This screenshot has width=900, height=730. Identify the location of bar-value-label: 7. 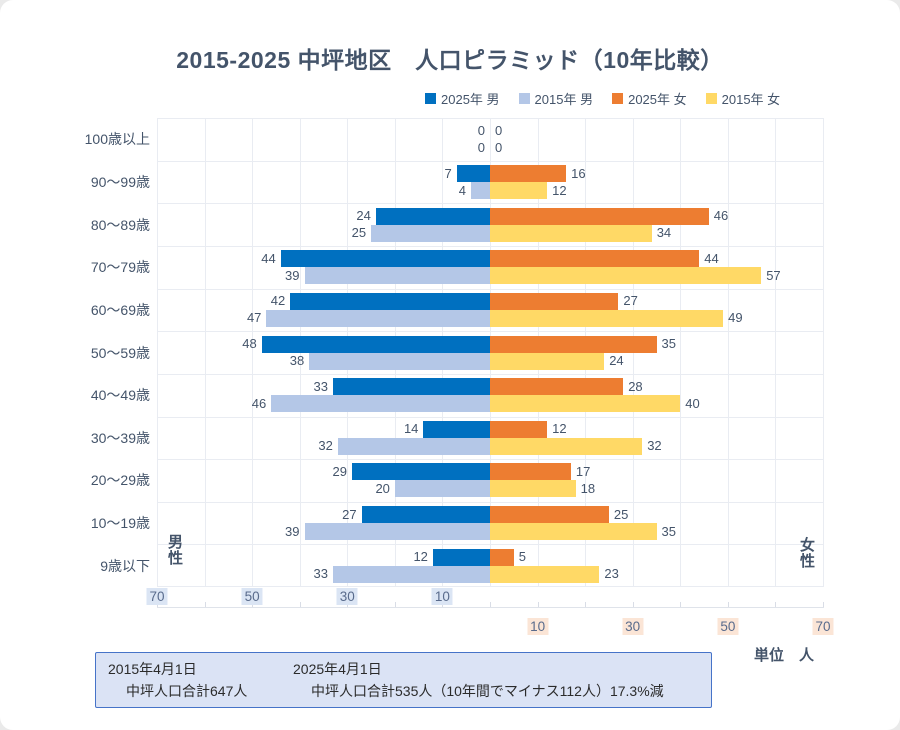
(448, 173).